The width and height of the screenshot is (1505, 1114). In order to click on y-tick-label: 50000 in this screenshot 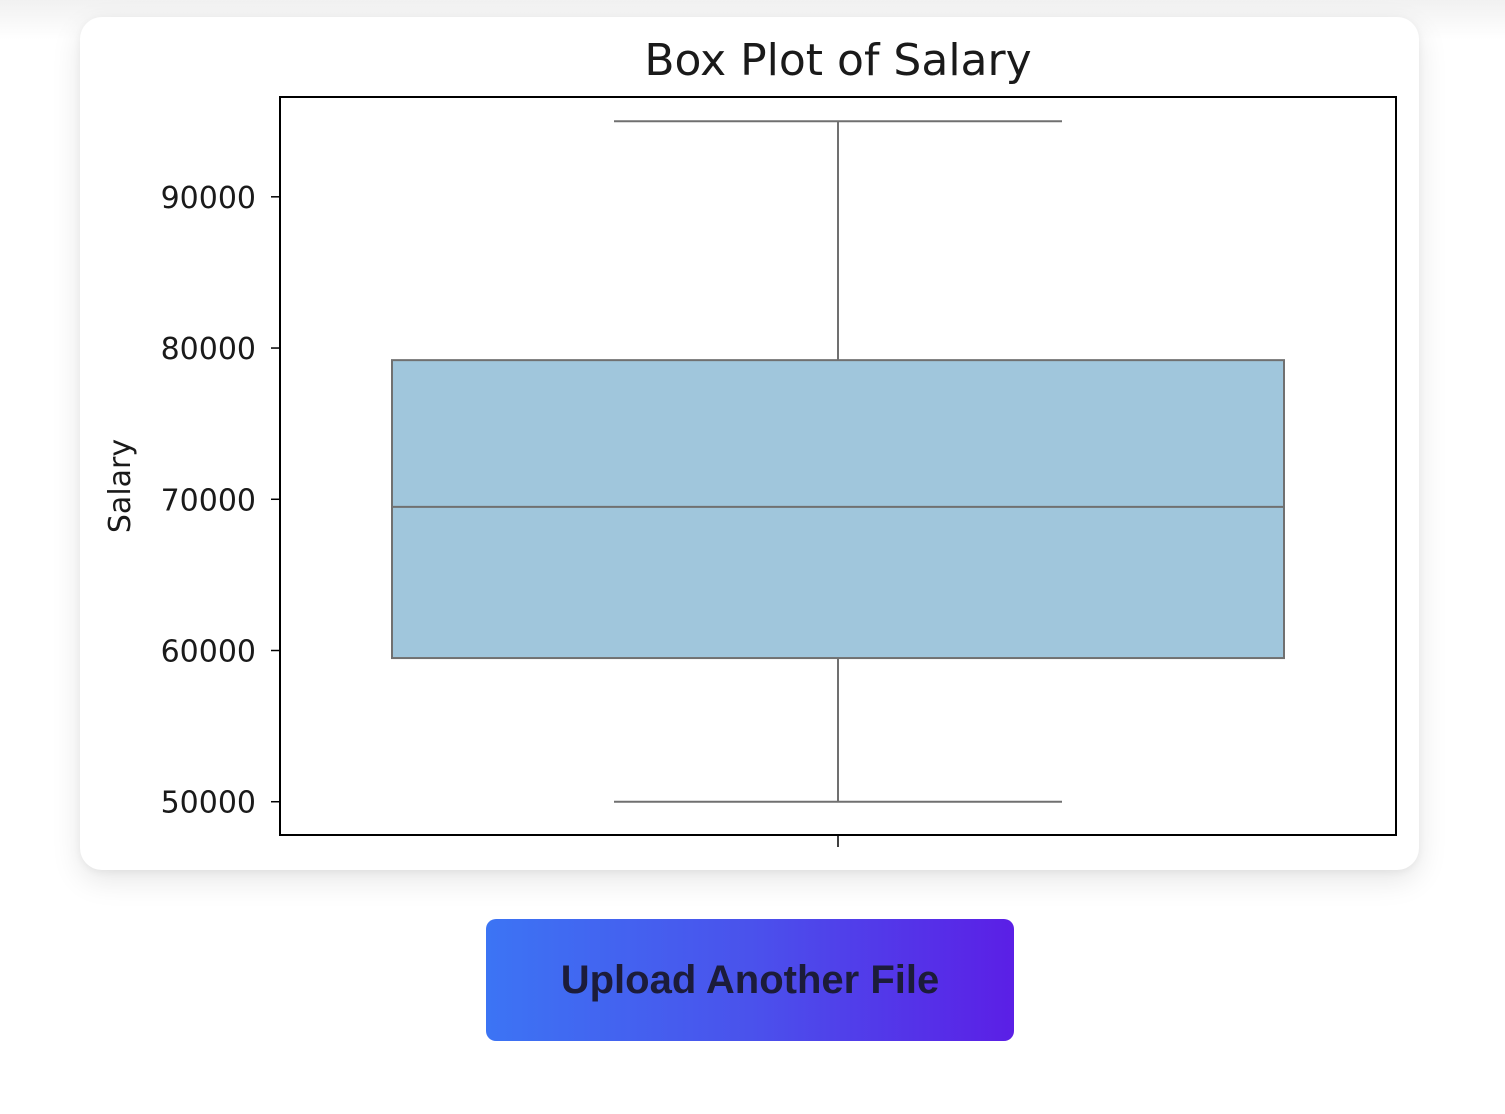, I will do `click(208, 803)`.